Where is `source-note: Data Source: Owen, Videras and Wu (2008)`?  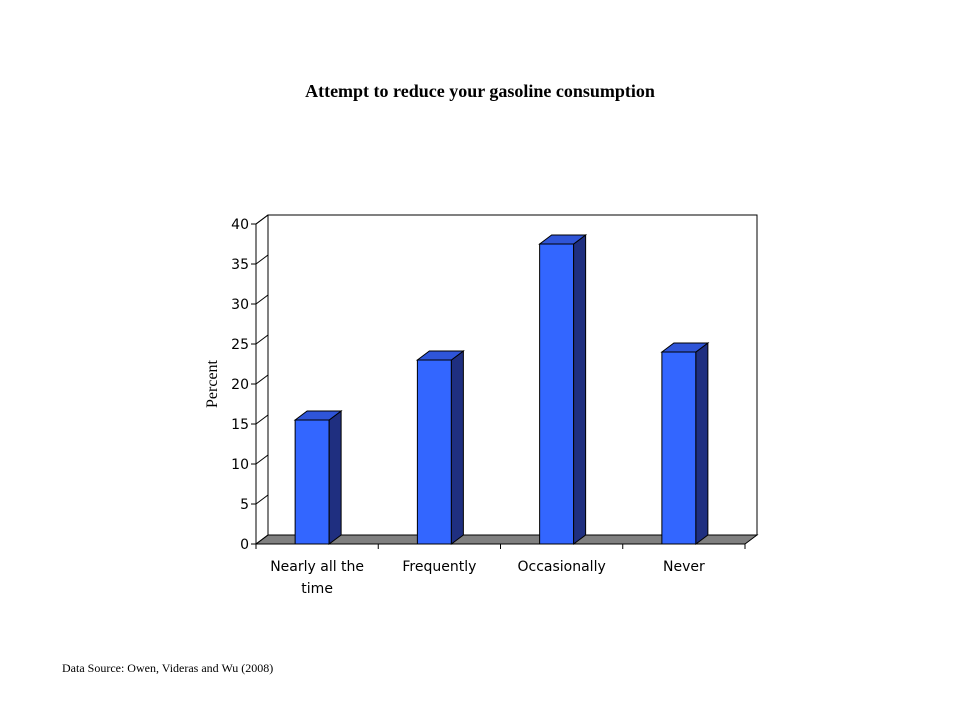 source-note: Data Source: Owen, Videras and Wu (2008) is located at coordinates (167, 668).